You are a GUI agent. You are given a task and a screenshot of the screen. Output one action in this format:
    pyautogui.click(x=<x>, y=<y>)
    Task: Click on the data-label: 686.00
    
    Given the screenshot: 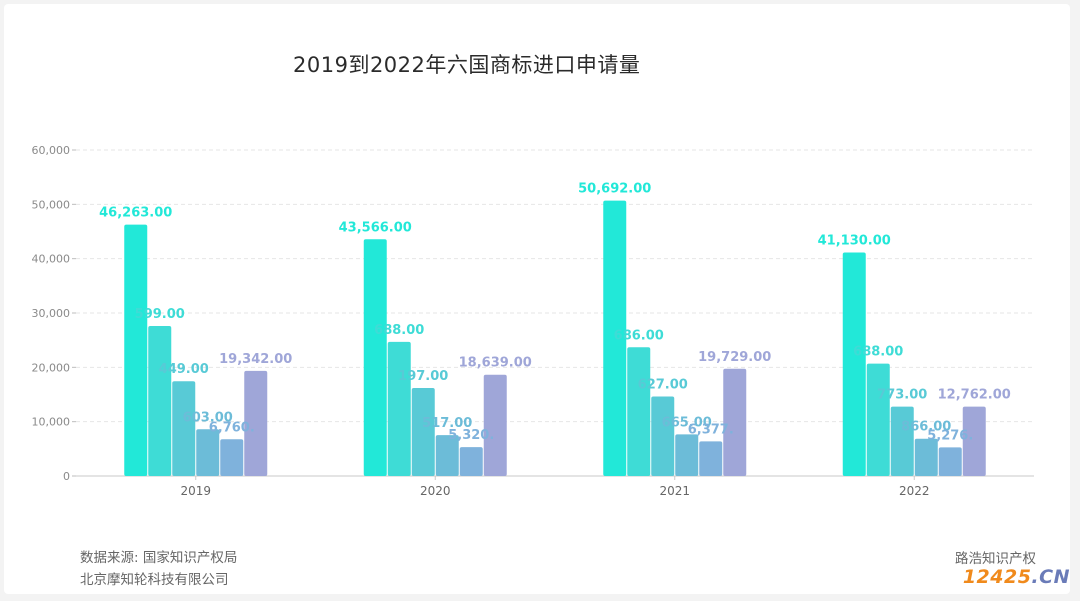 What is the action you would take?
    pyautogui.click(x=639, y=335)
    